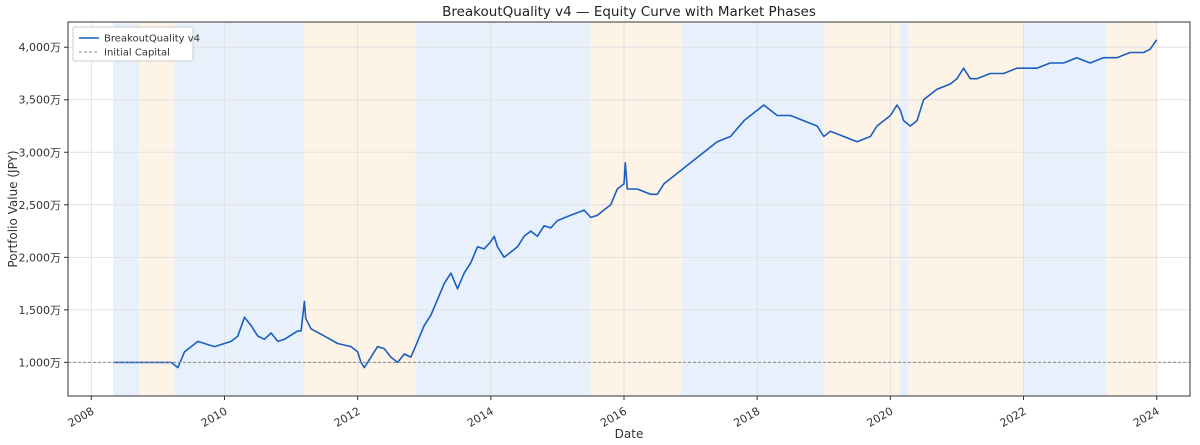 The width and height of the screenshot is (1200, 445). Describe the element at coordinates (40, 310) in the screenshot. I see `y-tick-label: 1,500万` at that location.